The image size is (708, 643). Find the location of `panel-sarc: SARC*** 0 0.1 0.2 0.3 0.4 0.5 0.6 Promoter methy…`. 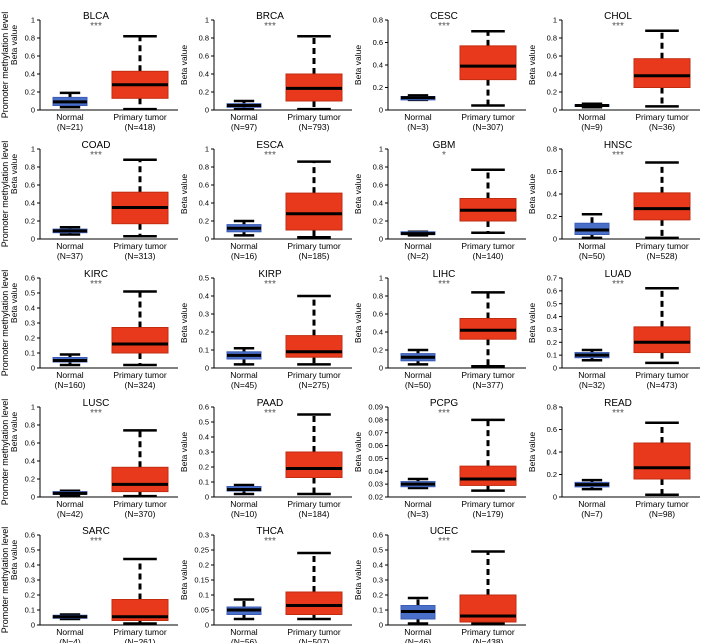

panel-sarc: SARC*** 0 0.1 0.2 0.3 0.4 0.5 0.6 Promoter methy… is located at coordinates (89, 584).